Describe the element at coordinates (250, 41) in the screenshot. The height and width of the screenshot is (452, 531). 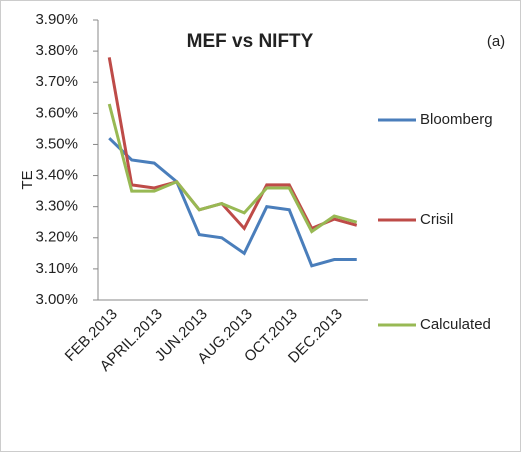
I see `chart-title: MEF vs NIFTY` at that location.